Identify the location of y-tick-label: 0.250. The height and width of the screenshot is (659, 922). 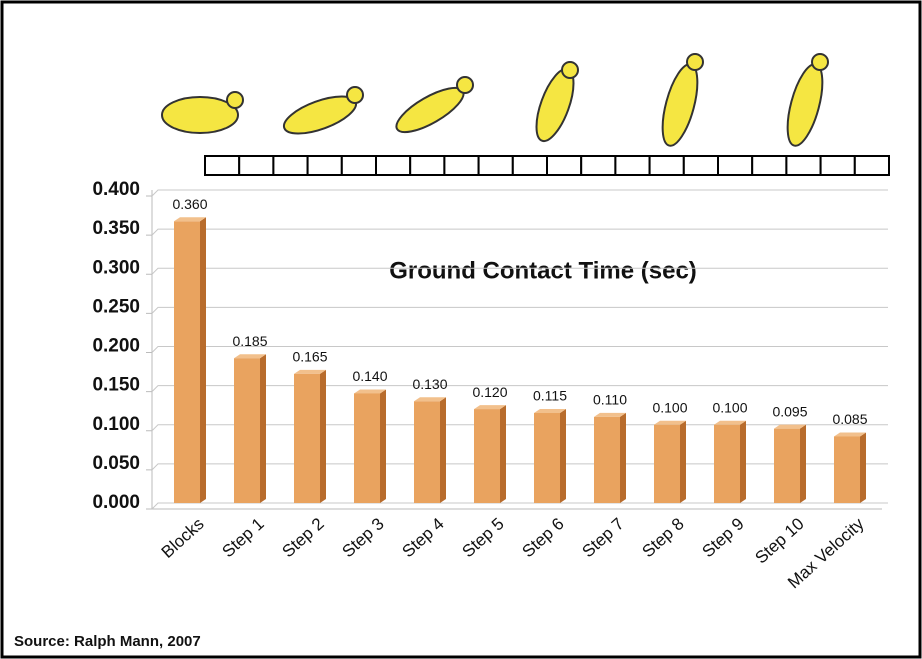
(116, 306).